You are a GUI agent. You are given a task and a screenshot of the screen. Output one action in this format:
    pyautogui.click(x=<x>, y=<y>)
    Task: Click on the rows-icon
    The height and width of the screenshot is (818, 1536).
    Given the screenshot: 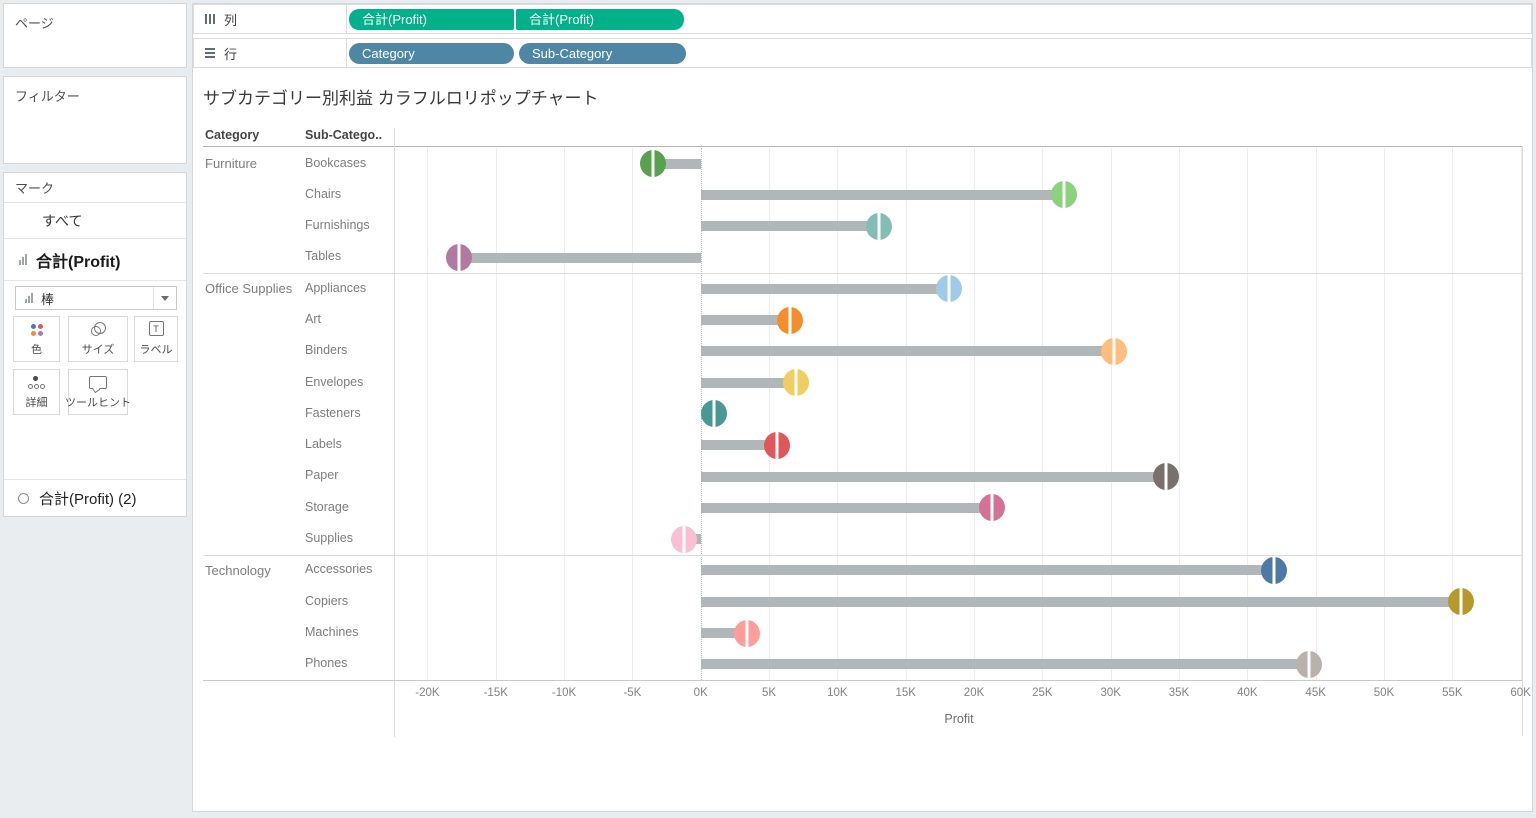 What is the action you would take?
    pyautogui.click(x=210, y=53)
    